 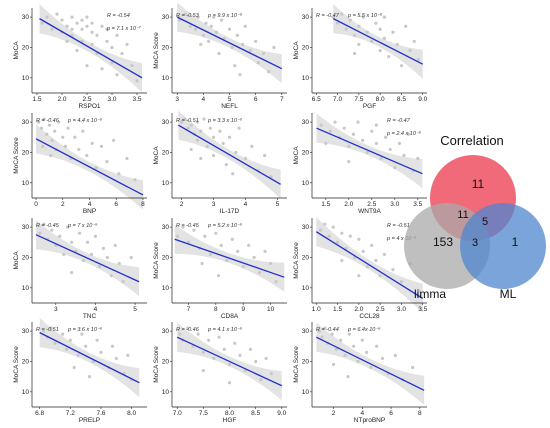 I want to click on count-correlation-only: 11, so click(x=478, y=184).